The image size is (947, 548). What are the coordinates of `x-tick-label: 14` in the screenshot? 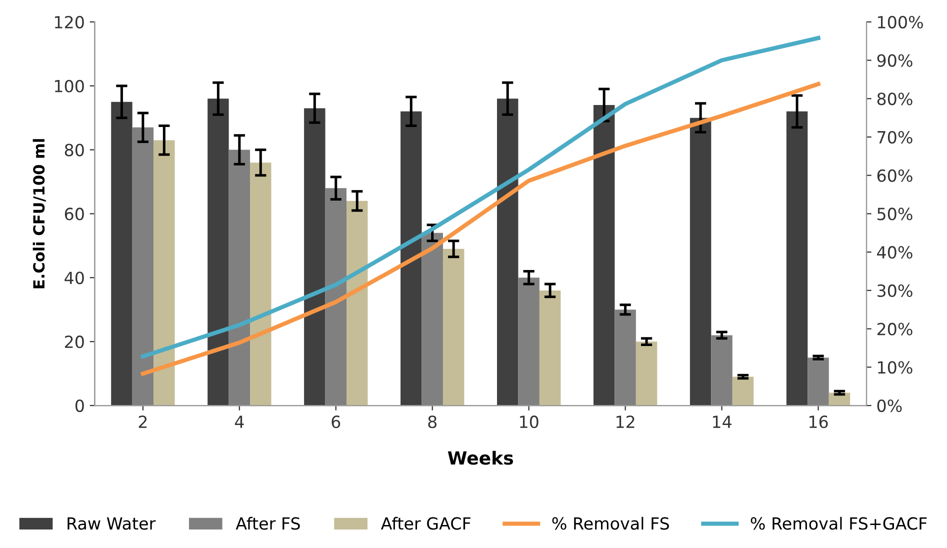 It's located at (722, 422).